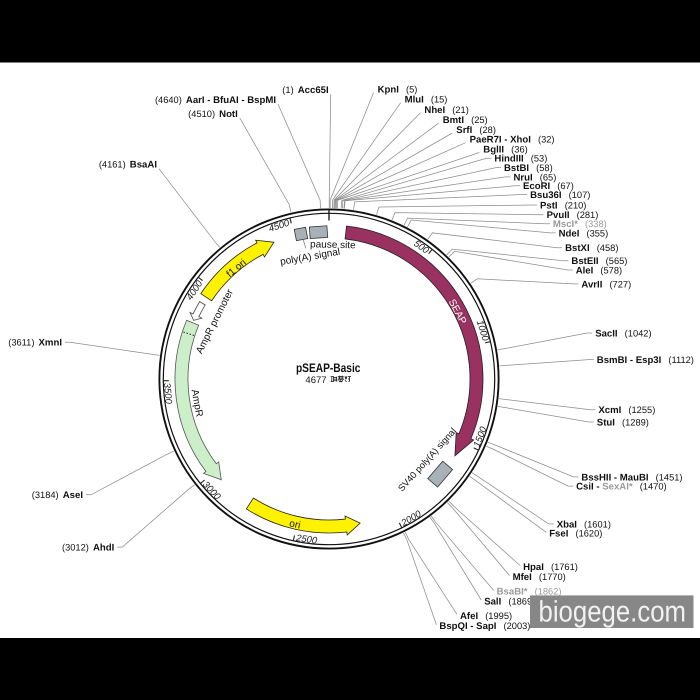  Describe the element at coordinates (305, 90) in the screenshot. I see `svg-text: (1) Acc65I` at that location.